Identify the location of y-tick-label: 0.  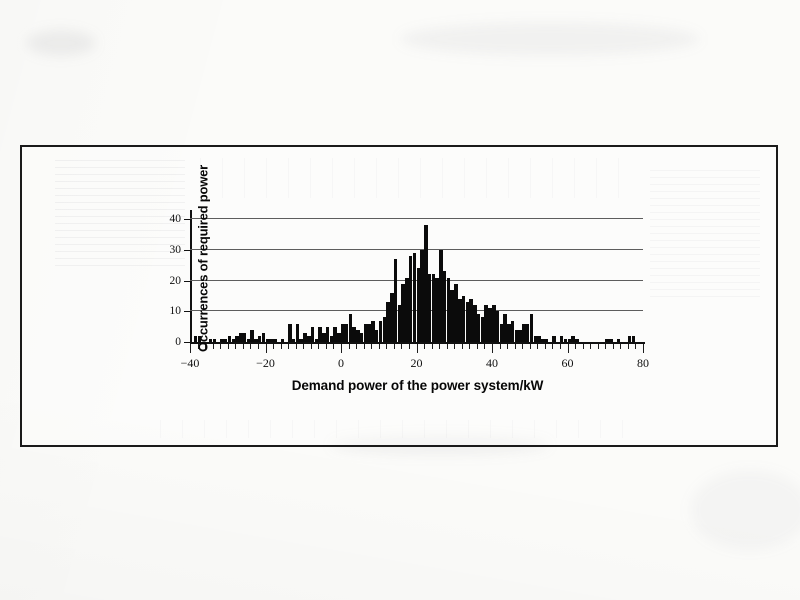
(178, 341).